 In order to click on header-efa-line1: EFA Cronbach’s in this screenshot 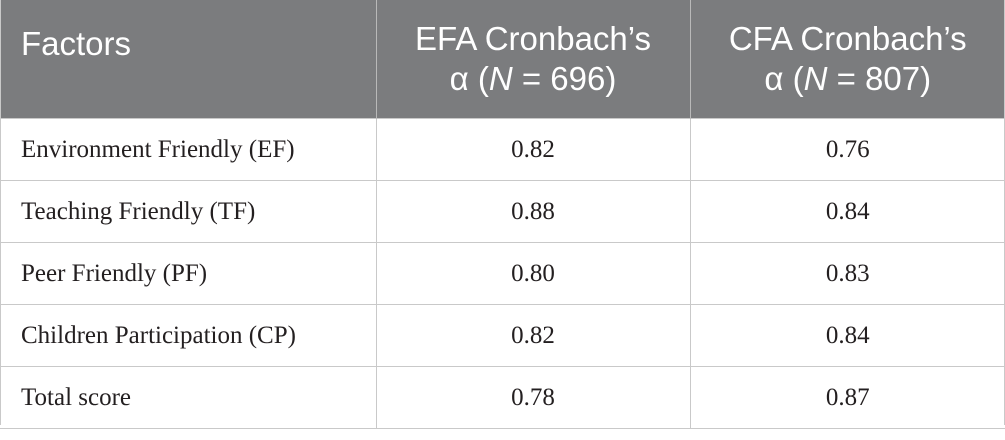, I will do `click(533, 38)`.